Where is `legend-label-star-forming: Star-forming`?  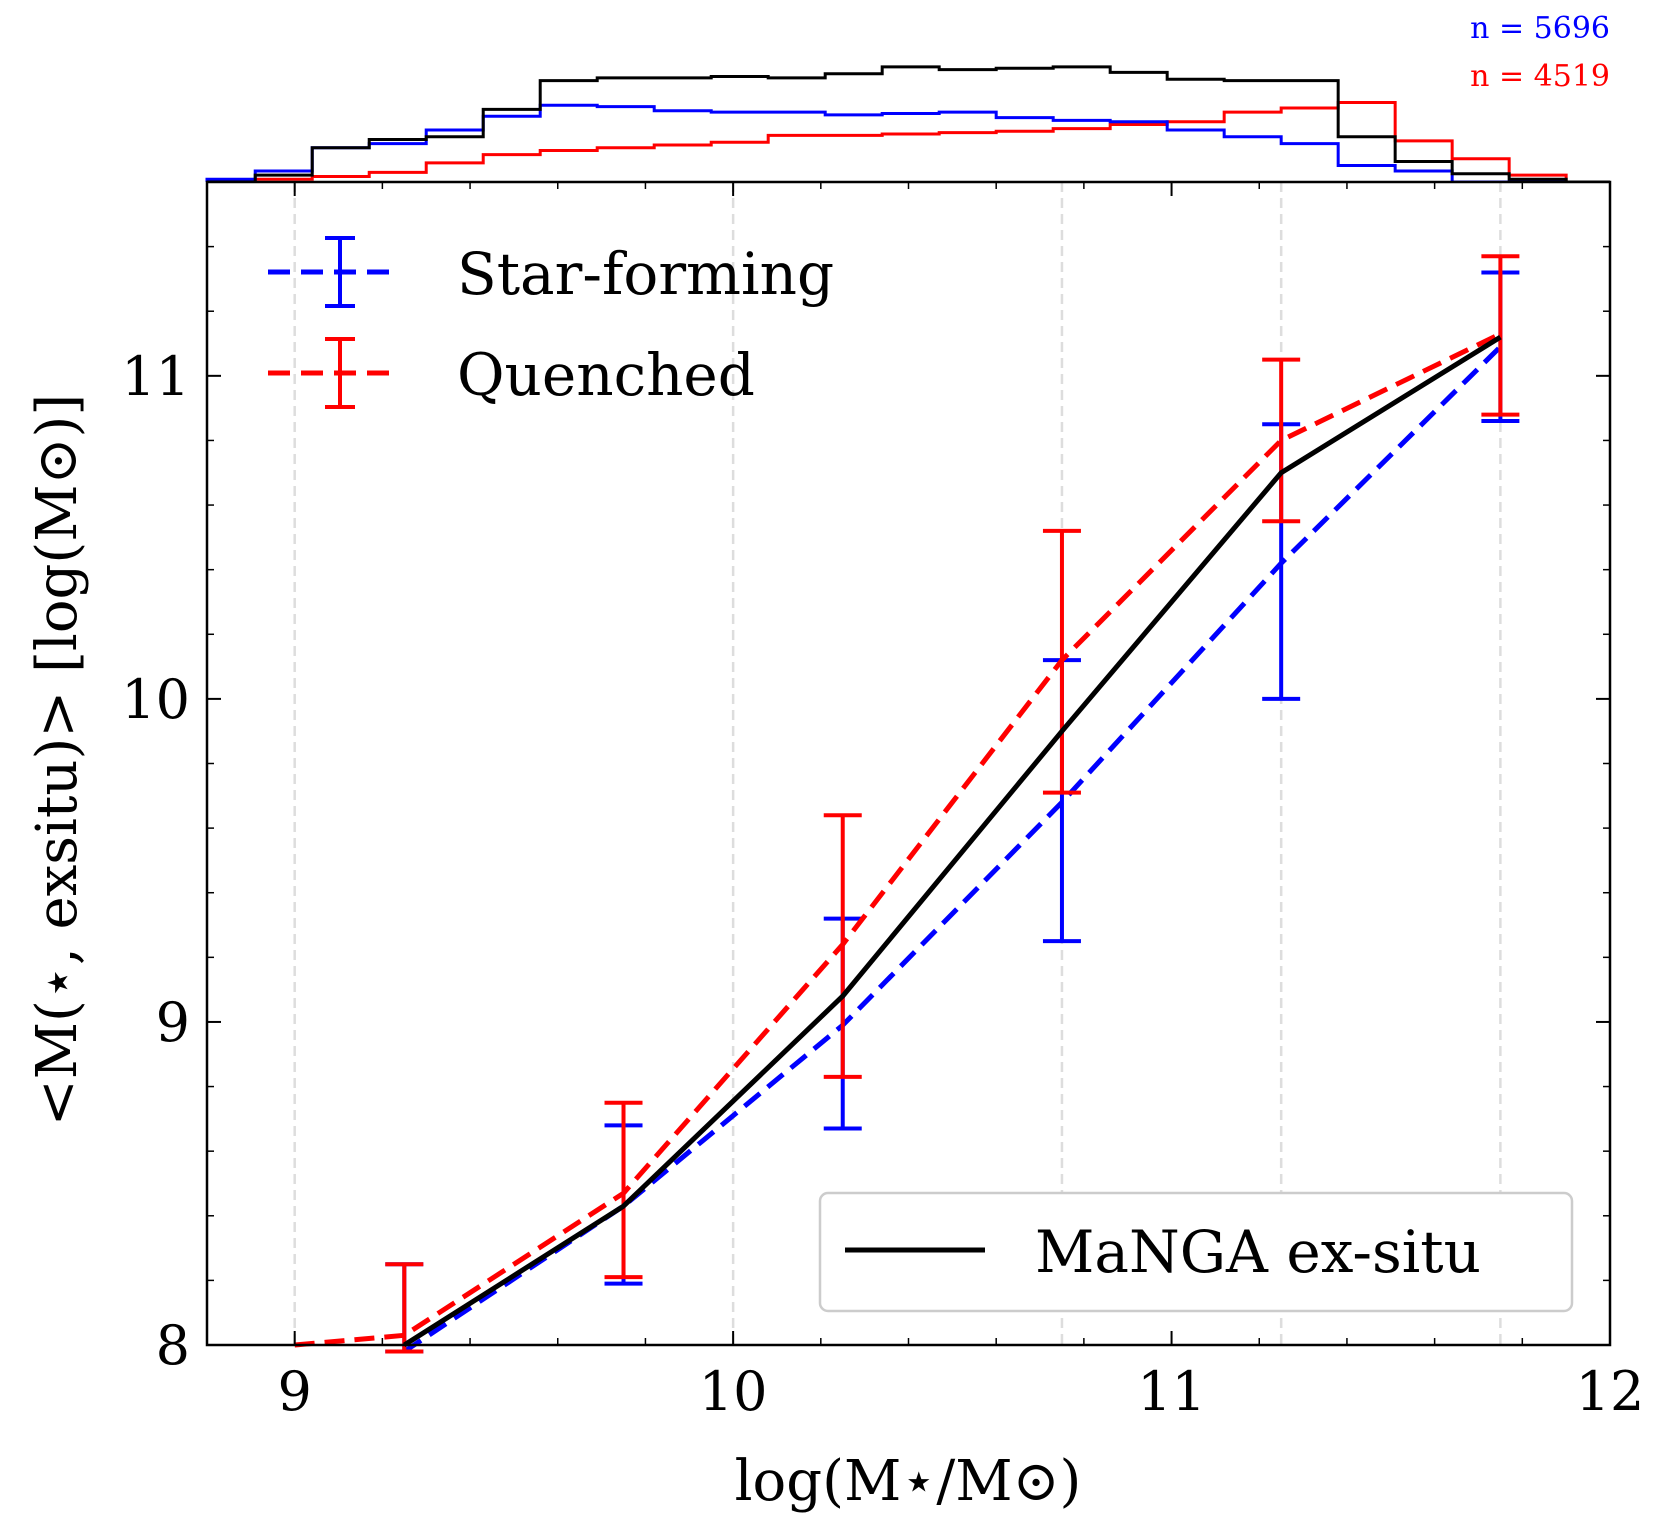 legend-label-star-forming: Star-forming is located at coordinates (645, 274).